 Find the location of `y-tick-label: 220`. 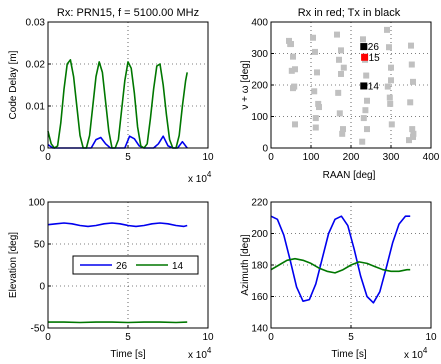

y-tick-label: 220 is located at coordinates (259, 203).